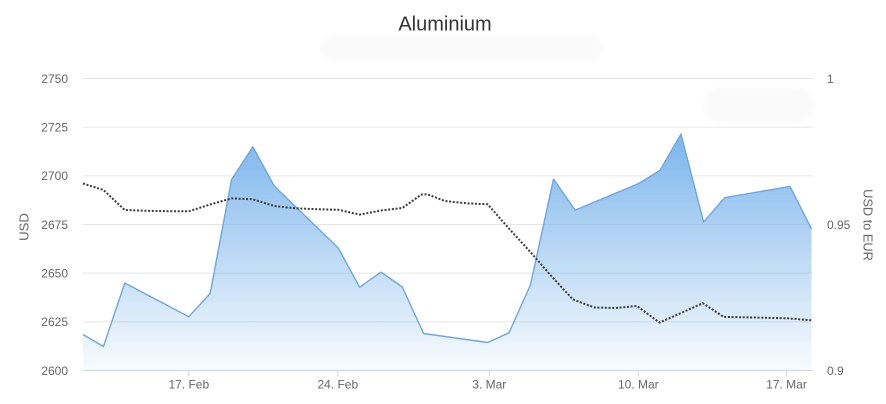 The width and height of the screenshot is (886, 404). I want to click on svg-text: 2700, so click(54, 176).